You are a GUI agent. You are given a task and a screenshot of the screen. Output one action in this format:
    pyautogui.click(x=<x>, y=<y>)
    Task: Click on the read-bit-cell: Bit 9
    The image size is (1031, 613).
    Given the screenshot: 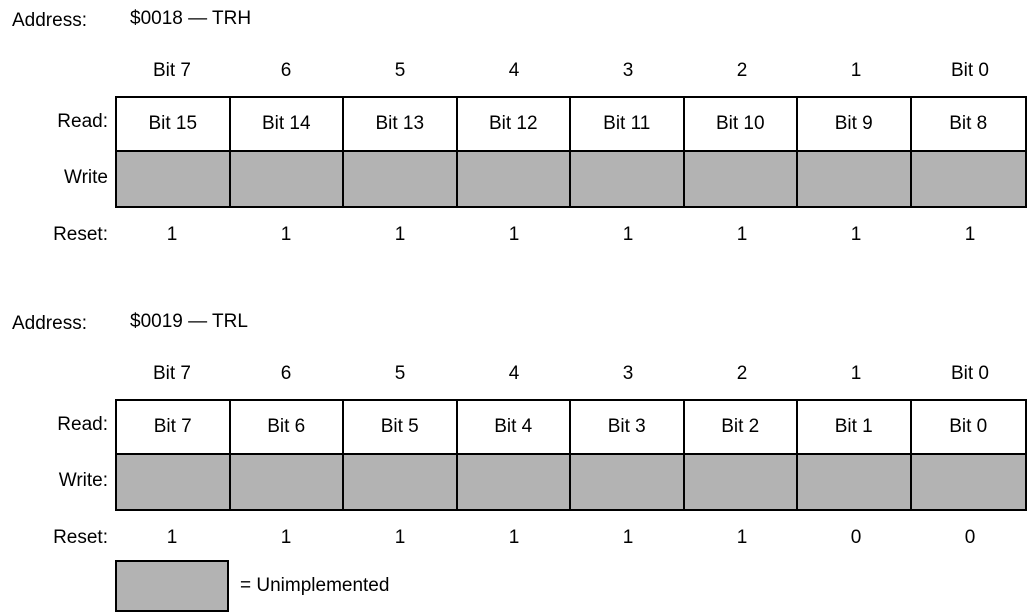 What is the action you would take?
    pyautogui.click(x=855, y=125)
    